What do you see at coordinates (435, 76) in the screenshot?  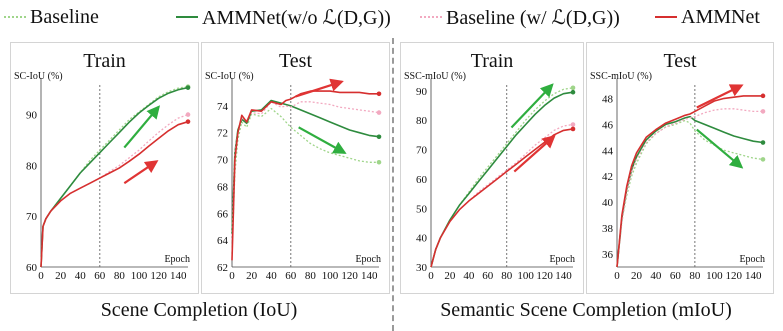 I see `y-axis-label: SSC-mIoU (%)` at bounding box center [435, 76].